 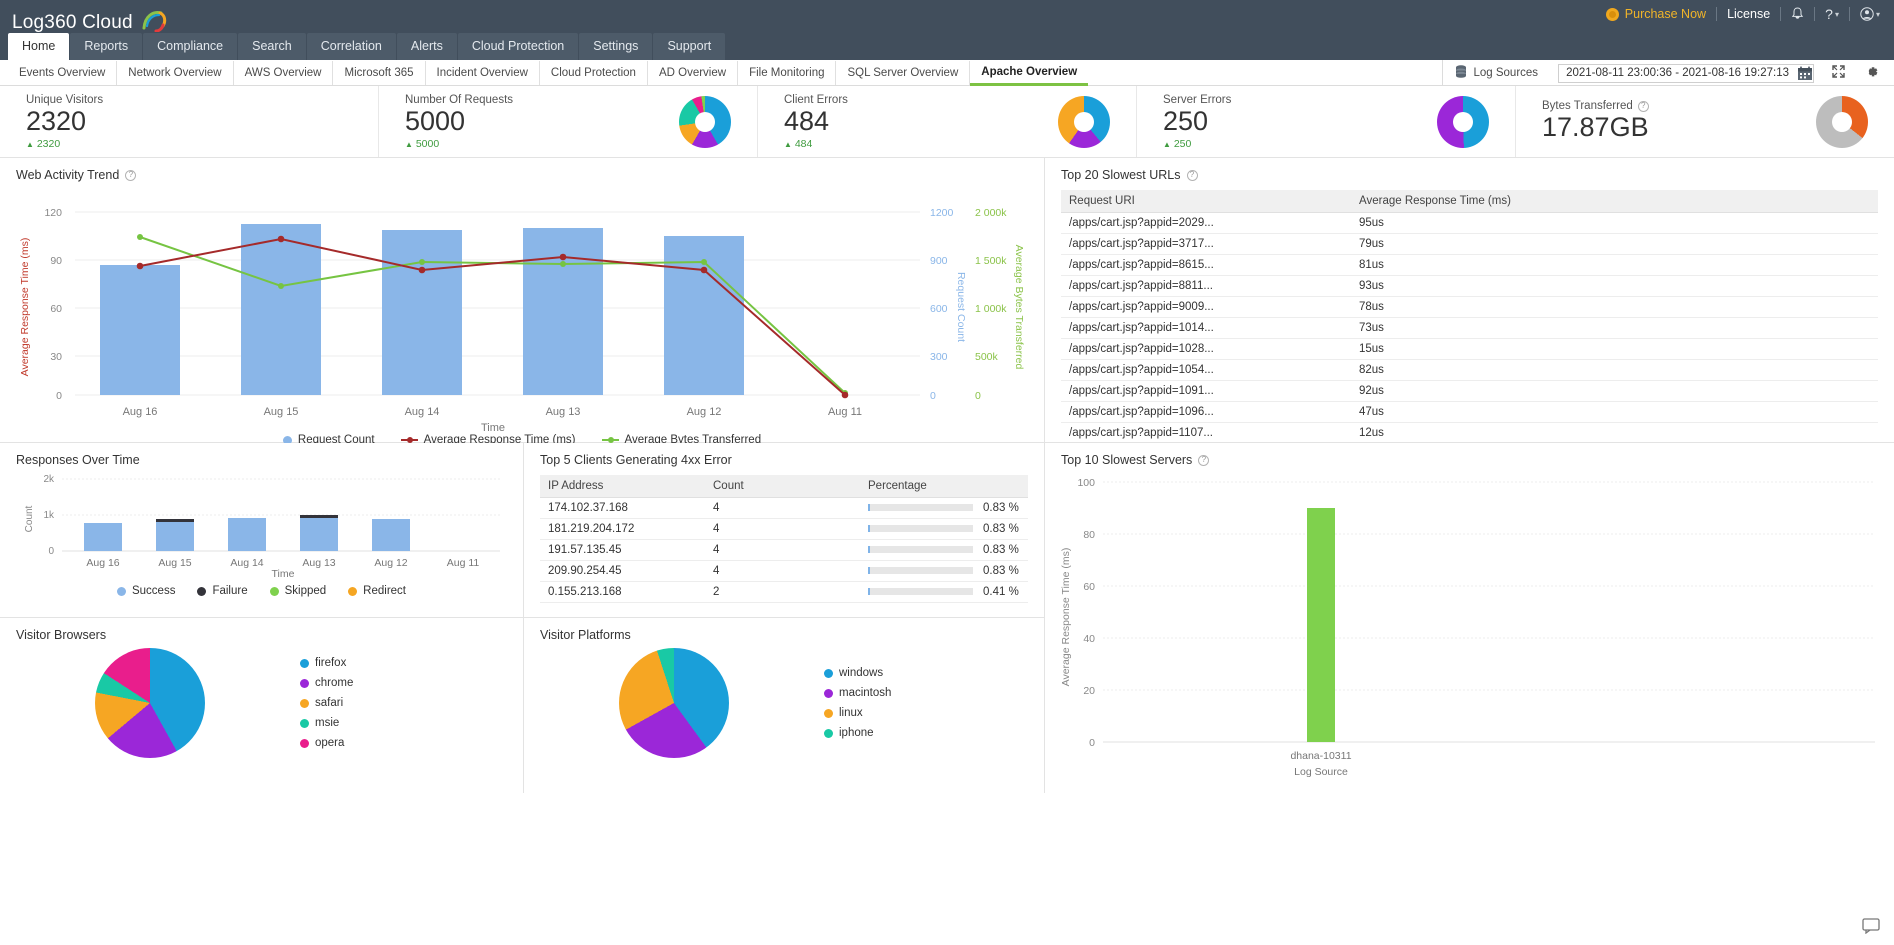 What do you see at coordinates (89, 20) in the screenshot?
I see `brand-logo: Log360 Cloud` at bounding box center [89, 20].